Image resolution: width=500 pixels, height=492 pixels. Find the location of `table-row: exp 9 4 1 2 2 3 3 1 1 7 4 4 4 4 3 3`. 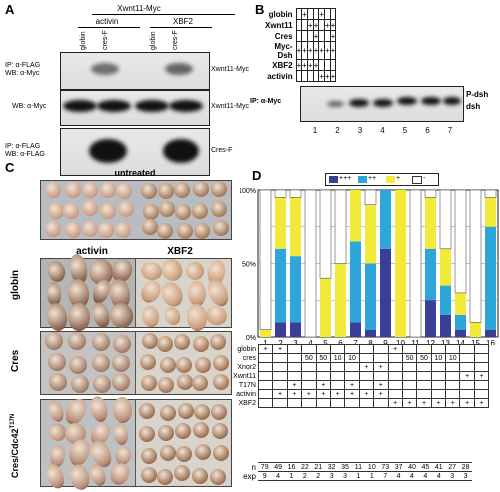

table-row: exp 9 4 1 2 2 3 3 1 1 7 4 4 4 4 3 3 is located at coordinates (346, 476).